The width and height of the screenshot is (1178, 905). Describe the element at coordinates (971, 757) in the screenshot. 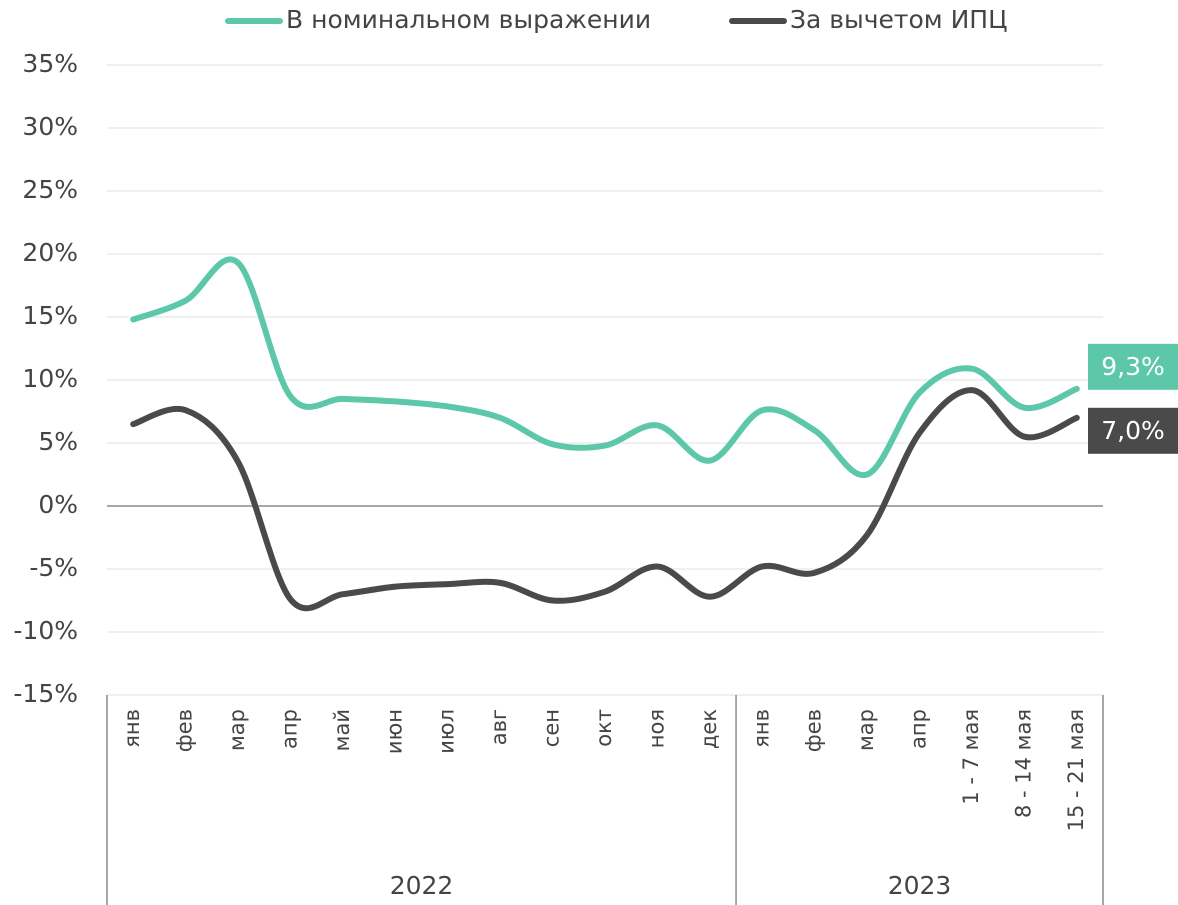

I see `x-tick-label: 1 - 7 мая` at that location.